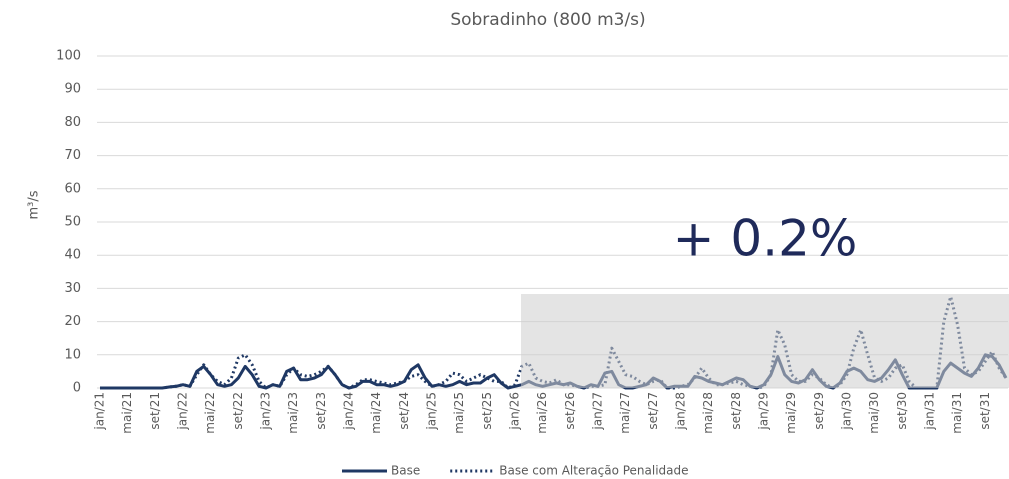 This screenshot has width=1009, height=479. I want to click on x-tick-label: set/31, so click(985, 411).